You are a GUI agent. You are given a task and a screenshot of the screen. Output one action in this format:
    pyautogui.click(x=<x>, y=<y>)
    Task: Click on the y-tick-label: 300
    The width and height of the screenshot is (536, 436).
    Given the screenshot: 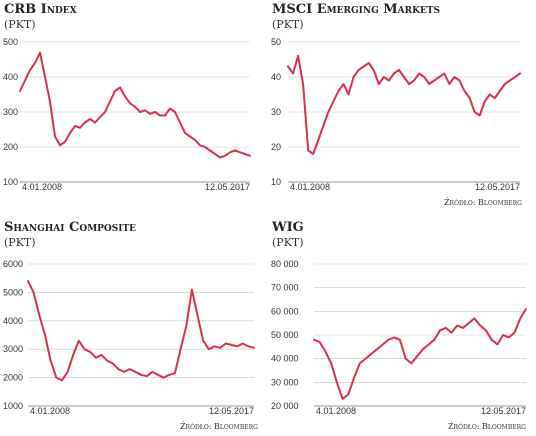 What is the action you would take?
    pyautogui.click(x=10, y=112)
    